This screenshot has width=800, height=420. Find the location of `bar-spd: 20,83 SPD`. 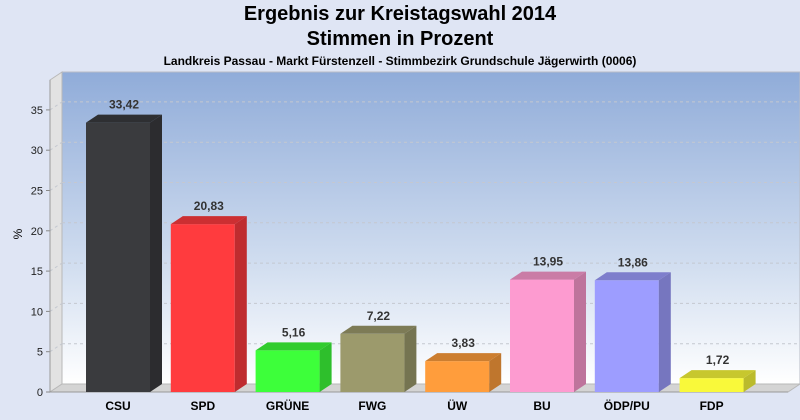

bar-spd: 20,83 SPD is located at coordinates (208, 306).